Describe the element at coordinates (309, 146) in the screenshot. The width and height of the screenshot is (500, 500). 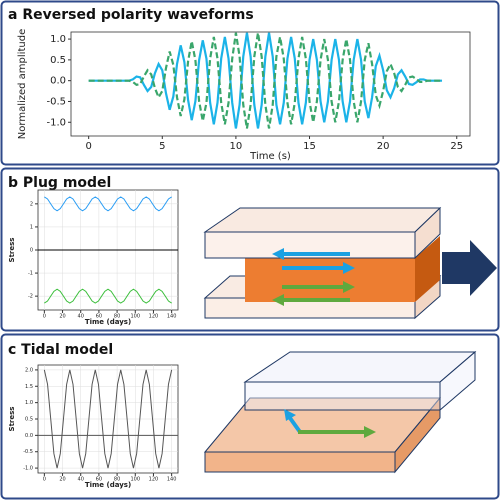
I see `x-tick-label: 15` at that location.